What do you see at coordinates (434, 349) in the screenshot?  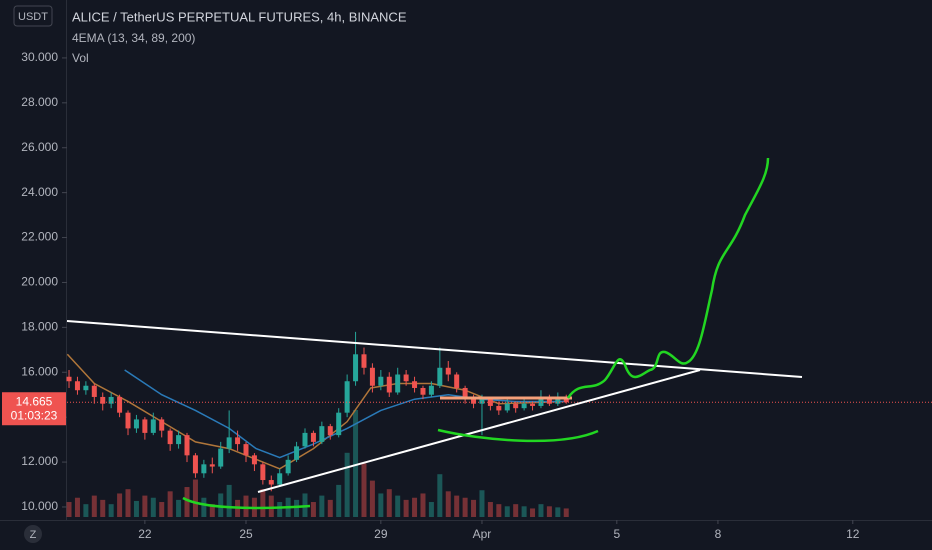 I see `trendline` at bounding box center [434, 349].